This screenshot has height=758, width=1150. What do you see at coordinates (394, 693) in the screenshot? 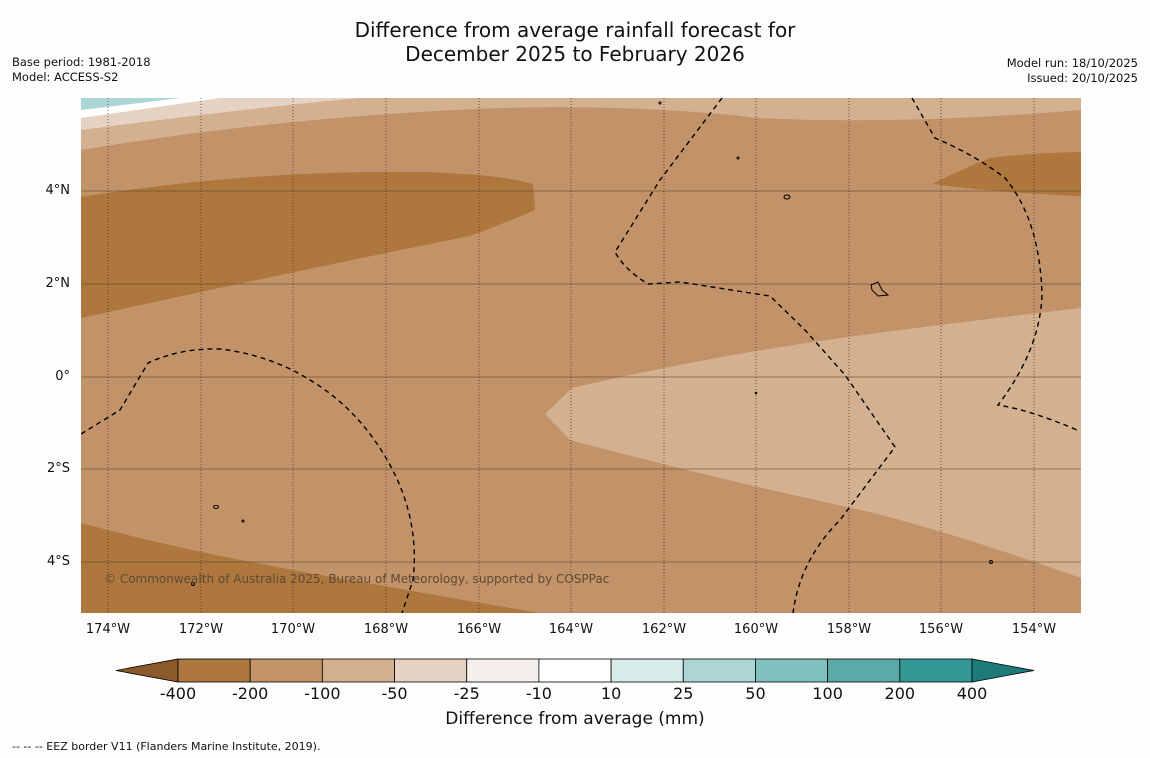
I see `colorbar-tick-label: -50` at bounding box center [394, 693].